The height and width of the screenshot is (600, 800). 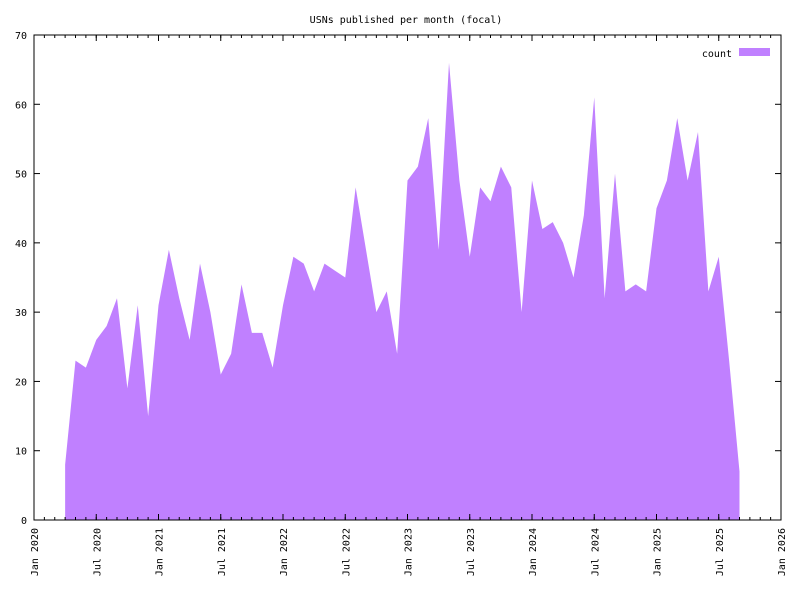 What do you see at coordinates (471, 552) in the screenshot?
I see `x-tick-label: Jul 2023` at bounding box center [471, 552].